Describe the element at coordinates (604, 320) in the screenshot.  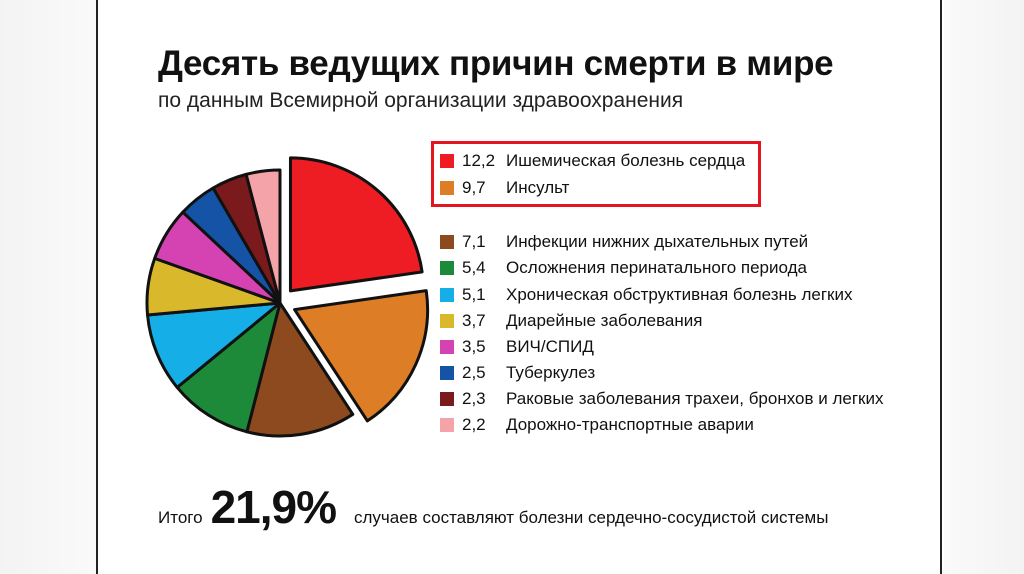
I see `legend-label: Диарейные заболевания` at that location.